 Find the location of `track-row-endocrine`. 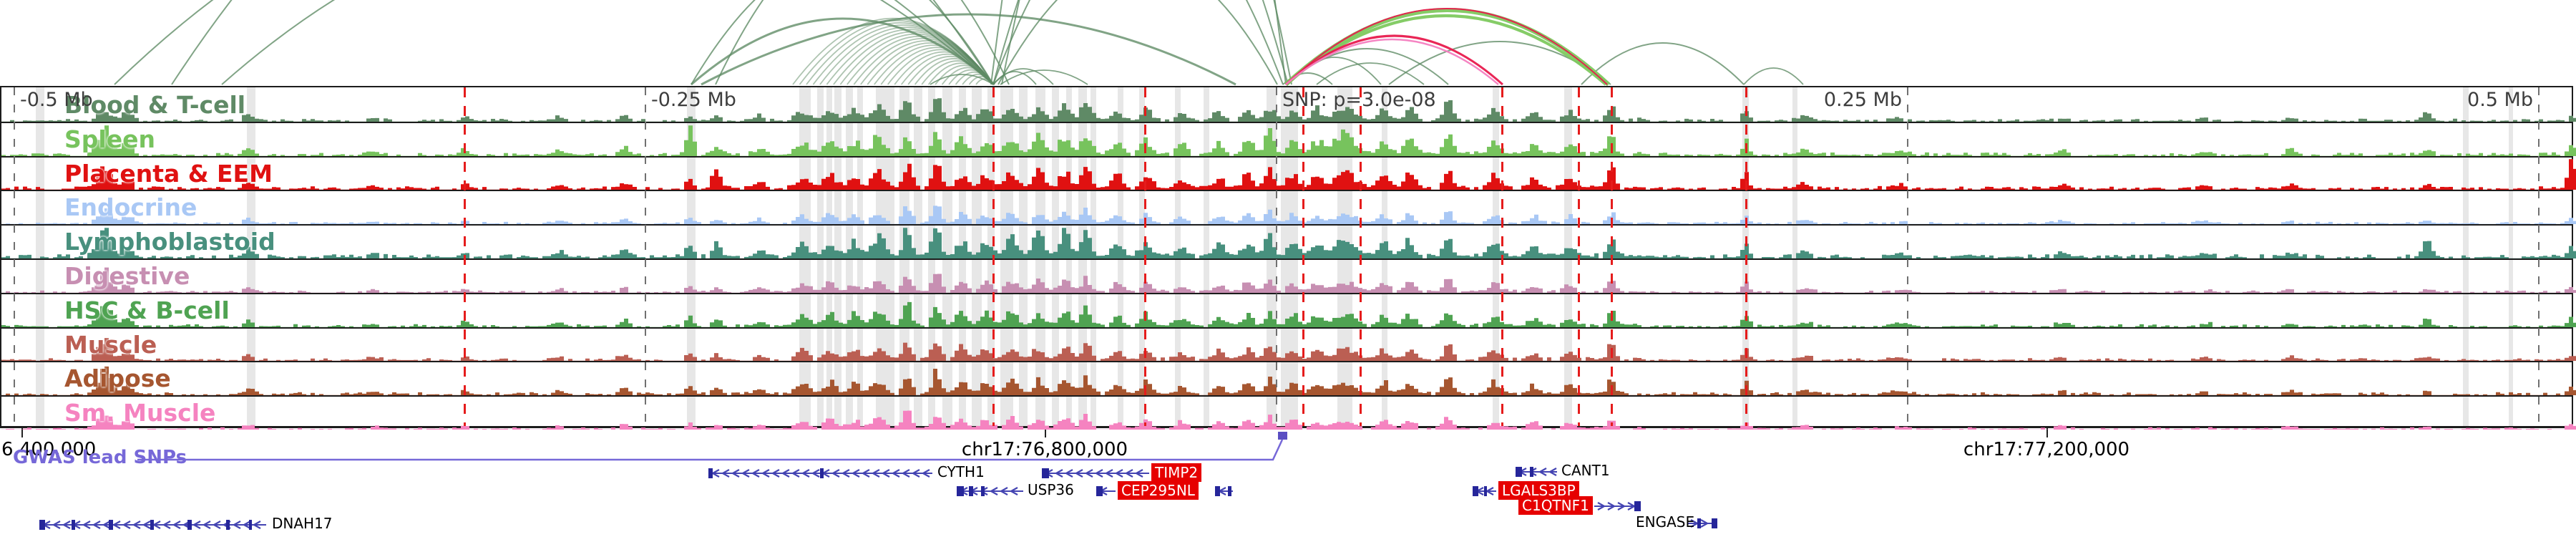

track-row-endocrine is located at coordinates (1288, 207).